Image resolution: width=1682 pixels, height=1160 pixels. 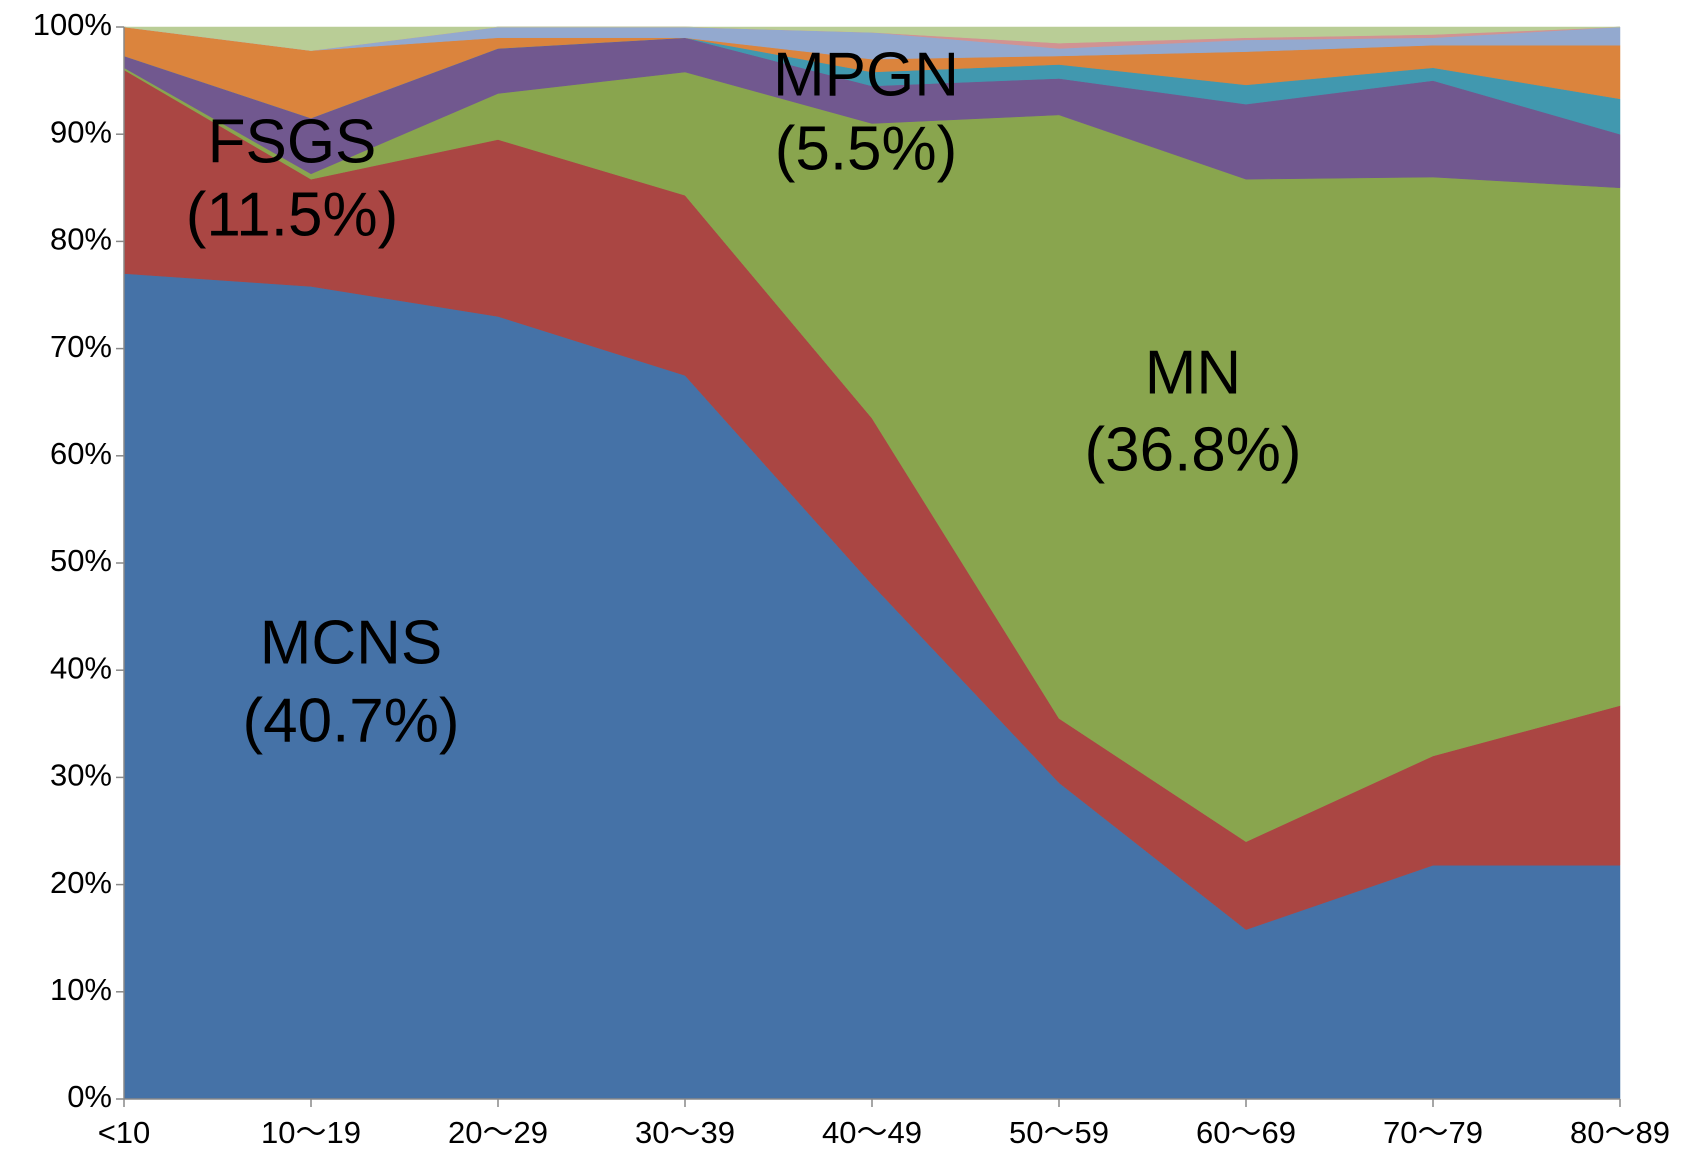 I want to click on annotation: (36.8%), so click(x=1192, y=449).